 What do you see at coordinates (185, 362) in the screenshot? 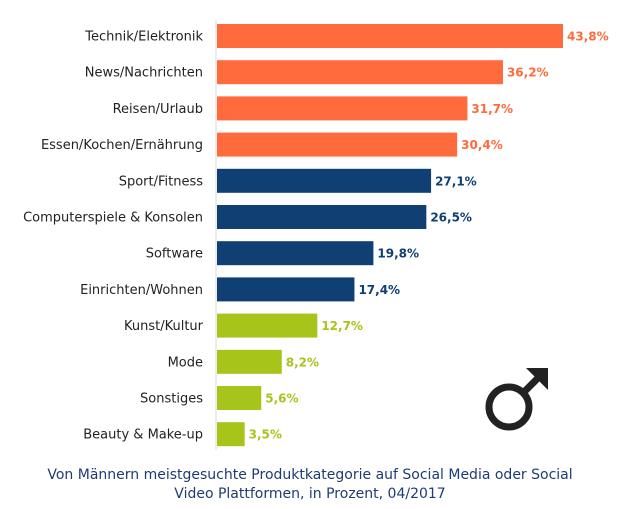
I see `category-label: Mode` at bounding box center [185, 362].